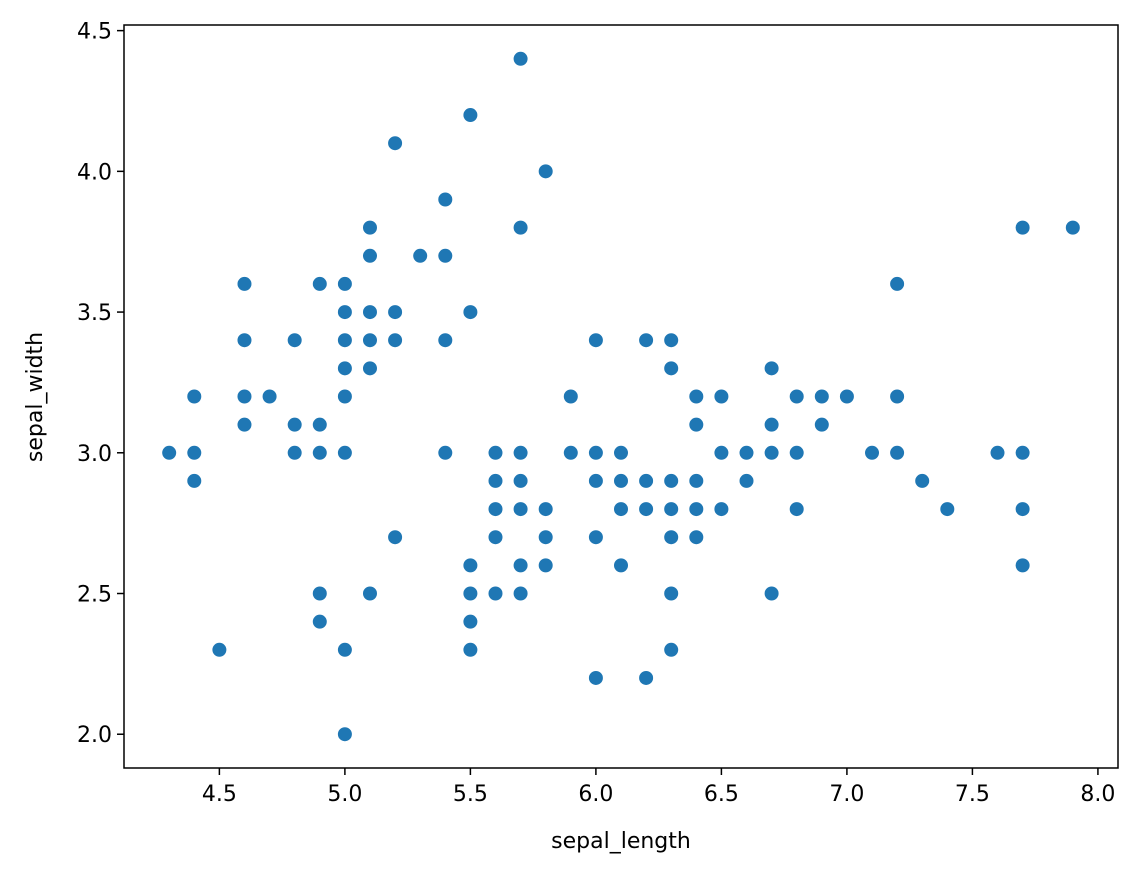 The height and width of the screenshot is (873, 1140). What do you see at coordinates (94, 595) in the screenshot?
I see `y-tick-label: 2.5` at bounding box center [94, 595].